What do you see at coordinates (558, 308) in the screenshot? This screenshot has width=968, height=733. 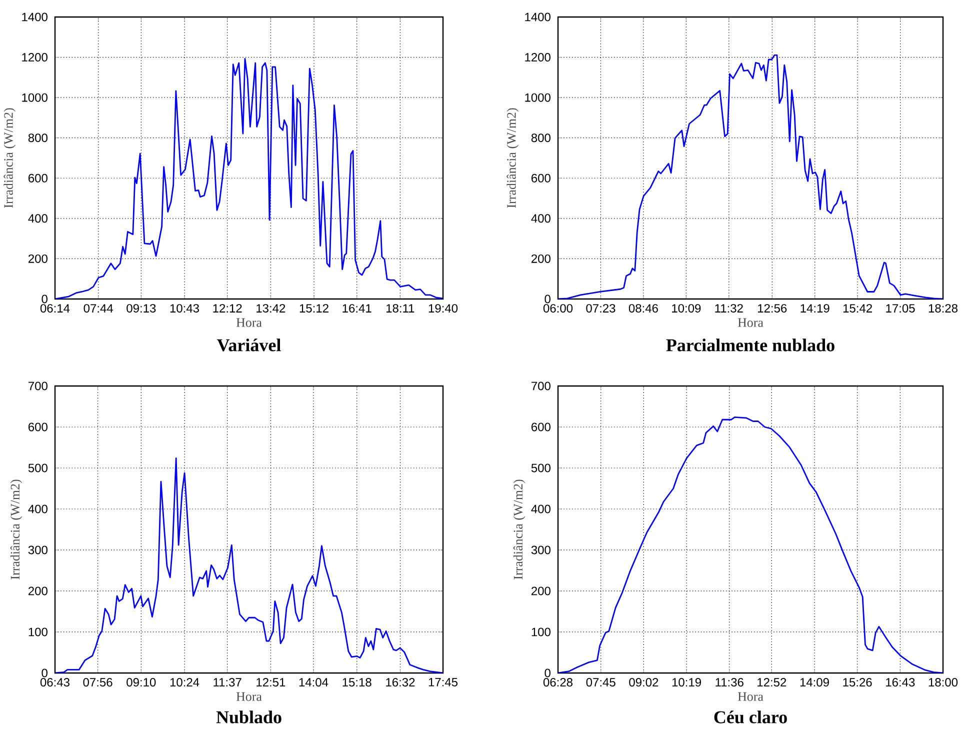 I see `x-tick-label: 06:00` at bounding box center [558, 308].